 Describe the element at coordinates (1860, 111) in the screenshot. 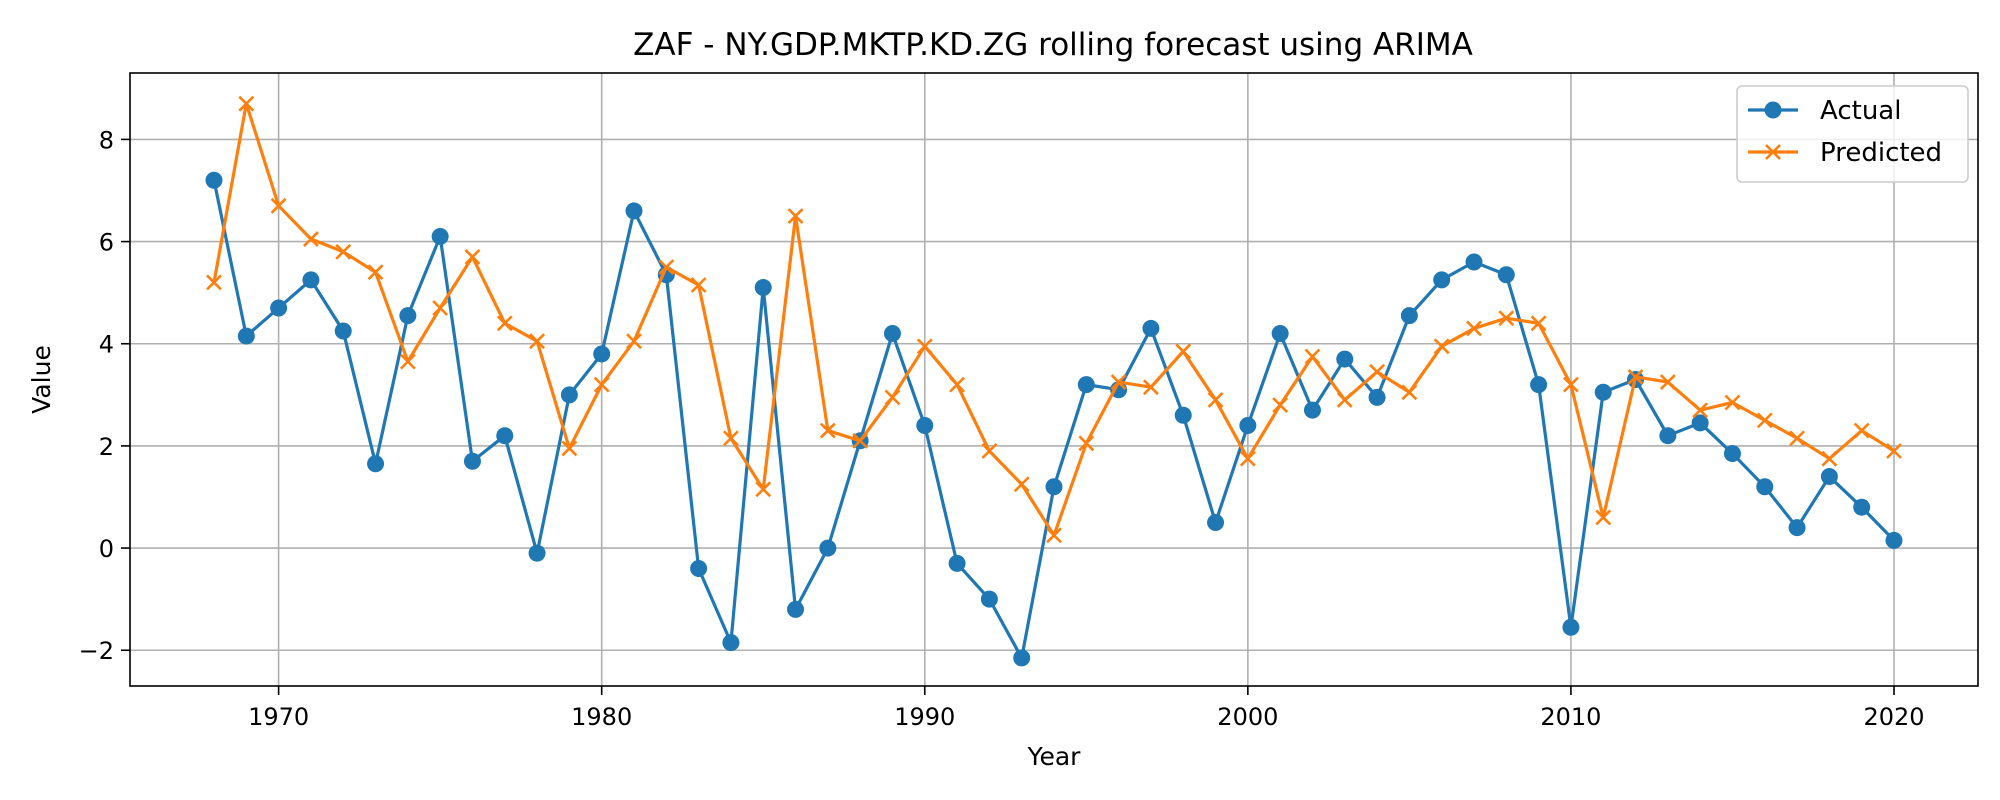

I see `legend-label: Actual` at that location.